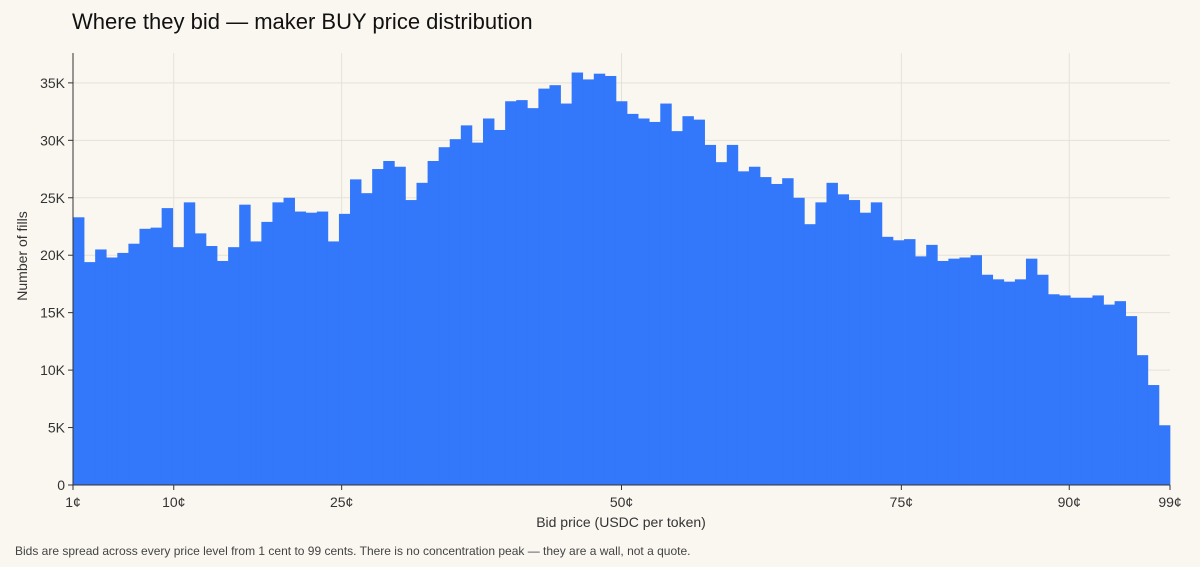 This screenshot has height=567, width=1200. Describe the element at coordinates (61, 485) in the screenshot. I see `y-tick-label: 0` at that location.